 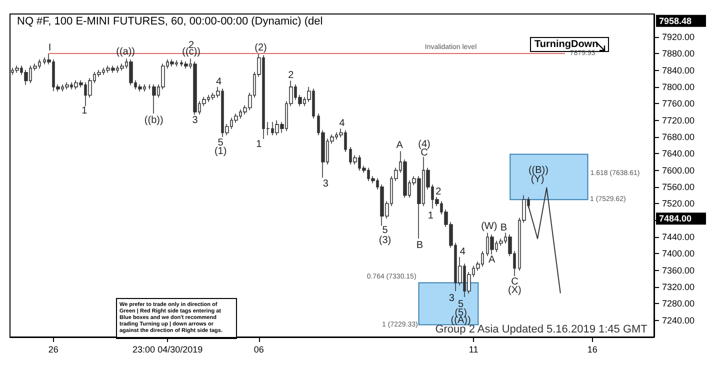 What do you see at coordinates (473, 349) in the screenshot?
I see `x-tick-label: 11` at bounding box center [473, 349].